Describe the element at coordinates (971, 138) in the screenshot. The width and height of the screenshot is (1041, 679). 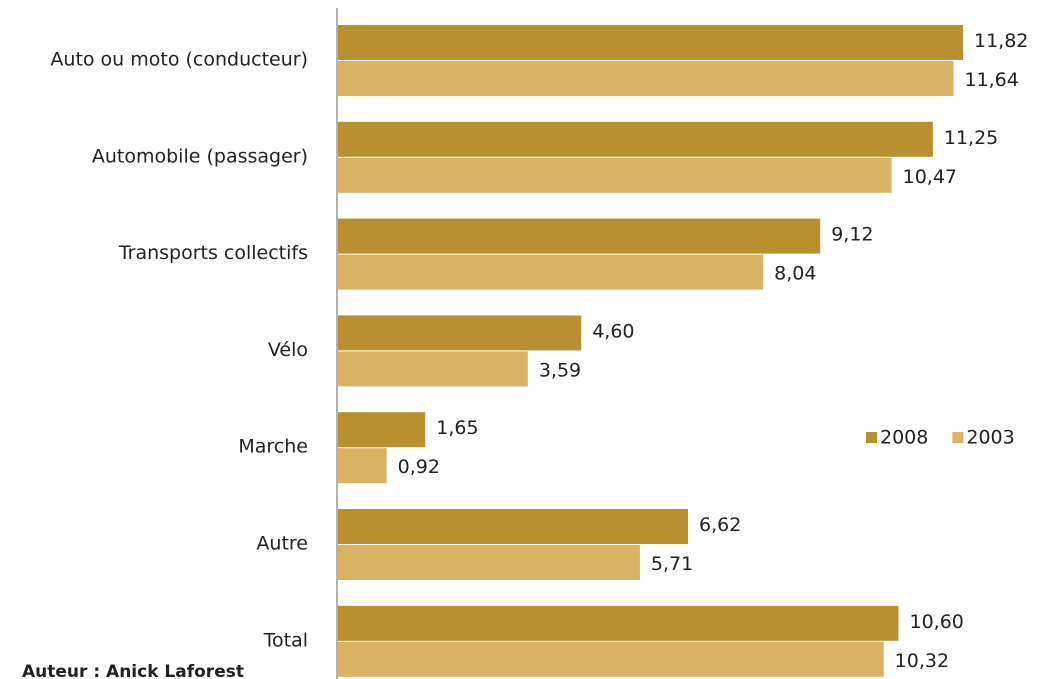
I see `value-label: 11,25` at that location.